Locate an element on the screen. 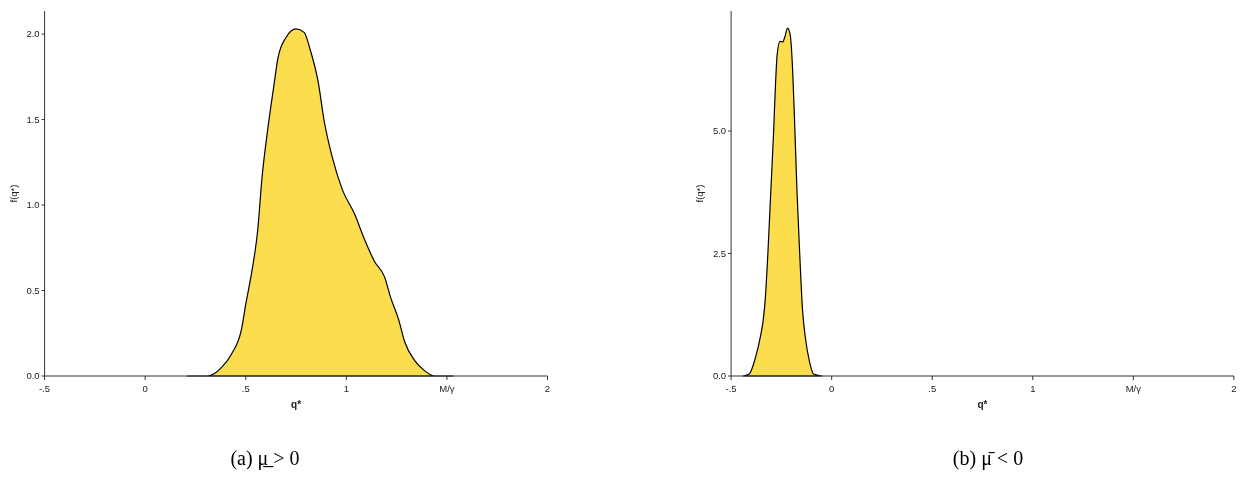 The width and height of the screenshot is (1241, 481). text: (a) μ̲ > 0 is located at coordinates (265, 458).